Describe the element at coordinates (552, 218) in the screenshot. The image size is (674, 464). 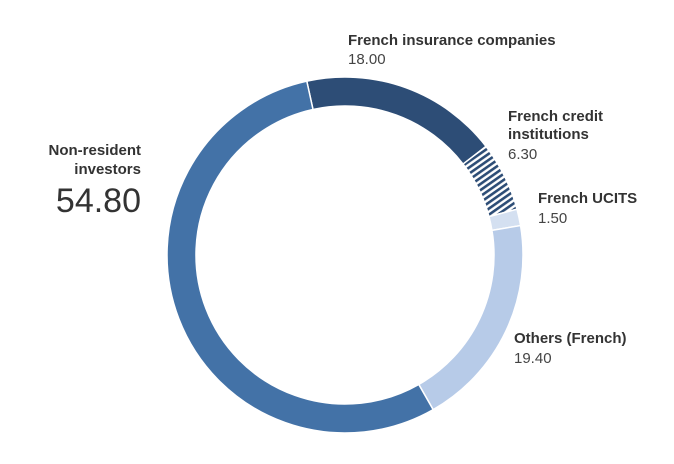
I see `value-french-ucits: 1.50` at that location.